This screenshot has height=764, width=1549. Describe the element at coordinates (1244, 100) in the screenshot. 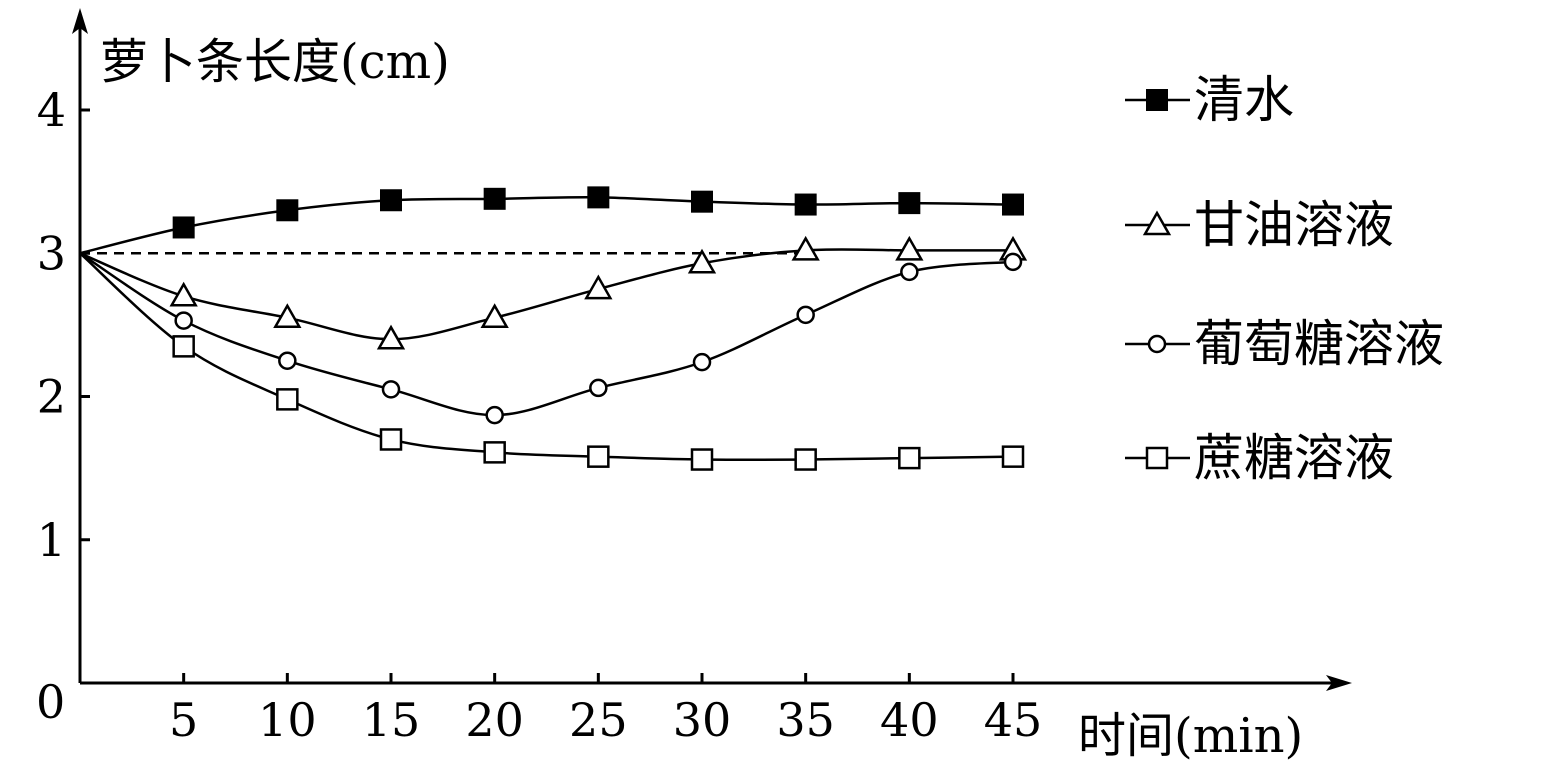

I see `legend-label: 清水` at that location.